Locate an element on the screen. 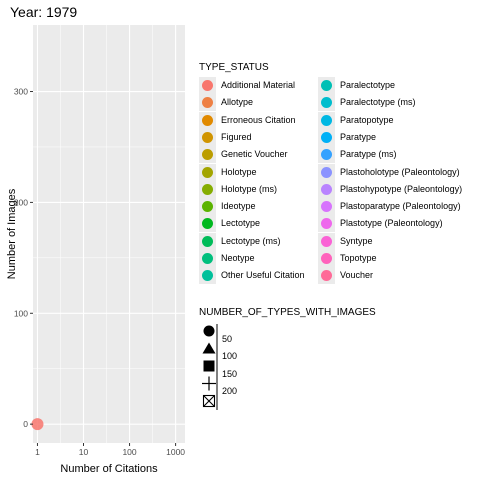 This screenshot has width=480, height=480. legend-label: Lectotype (ms) is located at coordinates (251, 240).